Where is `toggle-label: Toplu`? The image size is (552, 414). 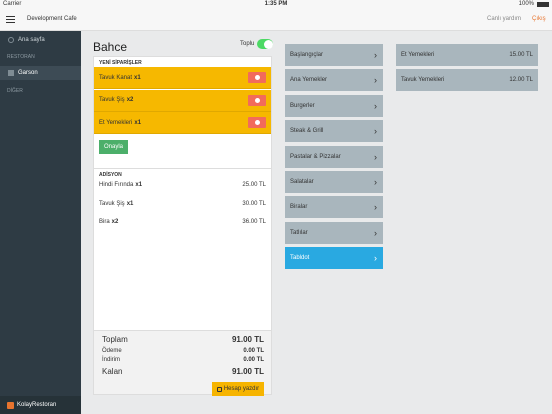 toggle-label: Toplu is located at coordinates (247, 44).